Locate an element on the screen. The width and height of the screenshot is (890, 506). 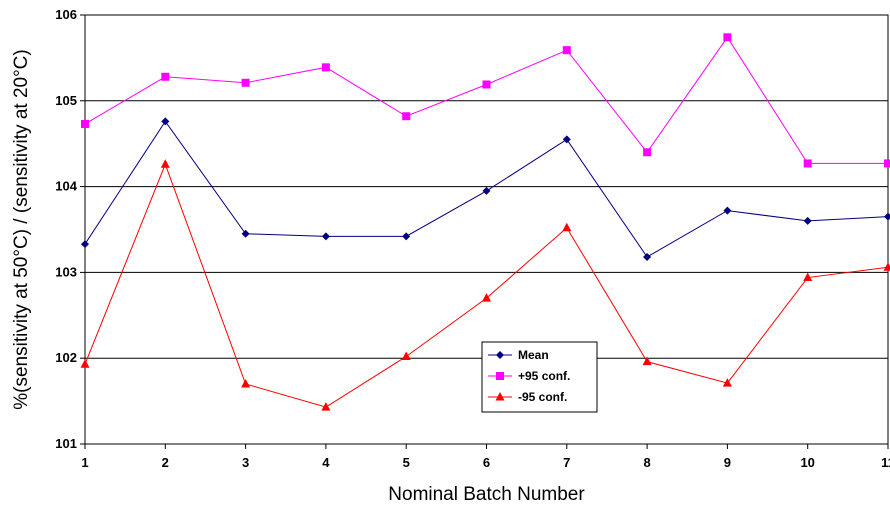
x-tick-label: 10 is located at coordinates (807, 462).